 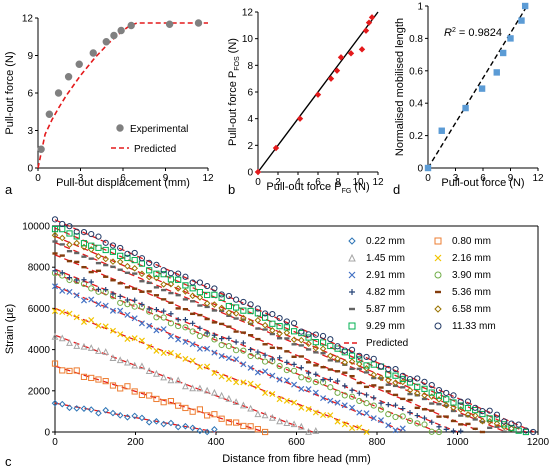 I want to click on panel-label-b: b, so click(x=231, y=189).